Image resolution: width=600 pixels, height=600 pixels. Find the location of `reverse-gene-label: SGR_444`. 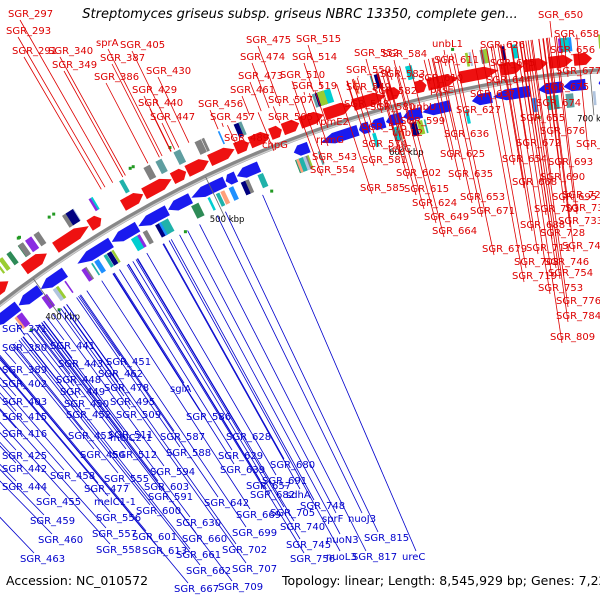

reverse-gene-label: SGR_444 is located at coordinates (24, 487).